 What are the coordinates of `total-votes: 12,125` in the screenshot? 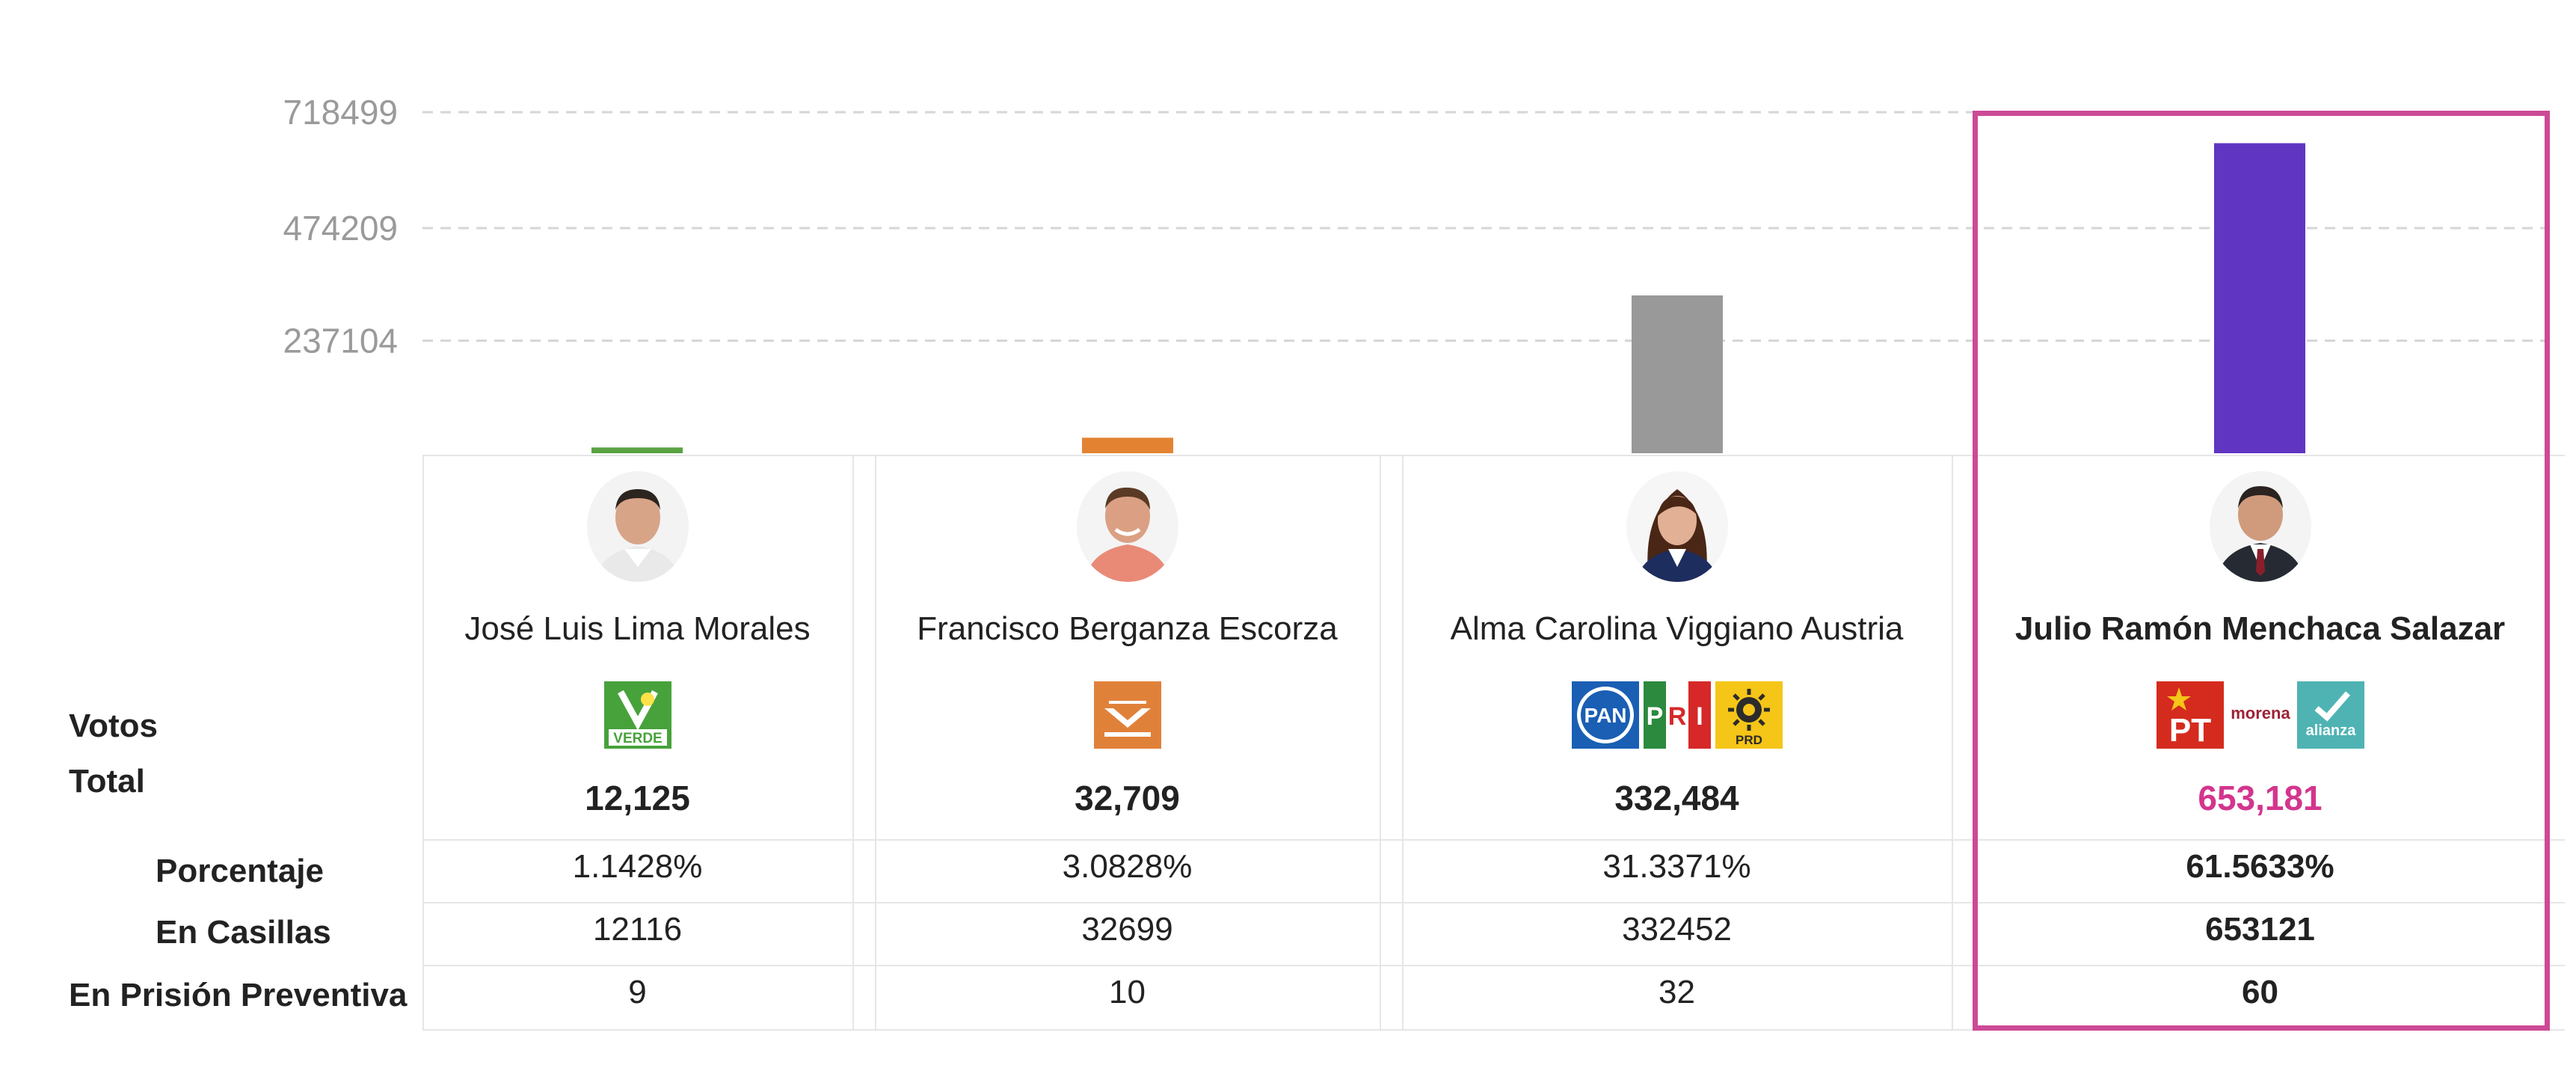 It's located at (637, 798).